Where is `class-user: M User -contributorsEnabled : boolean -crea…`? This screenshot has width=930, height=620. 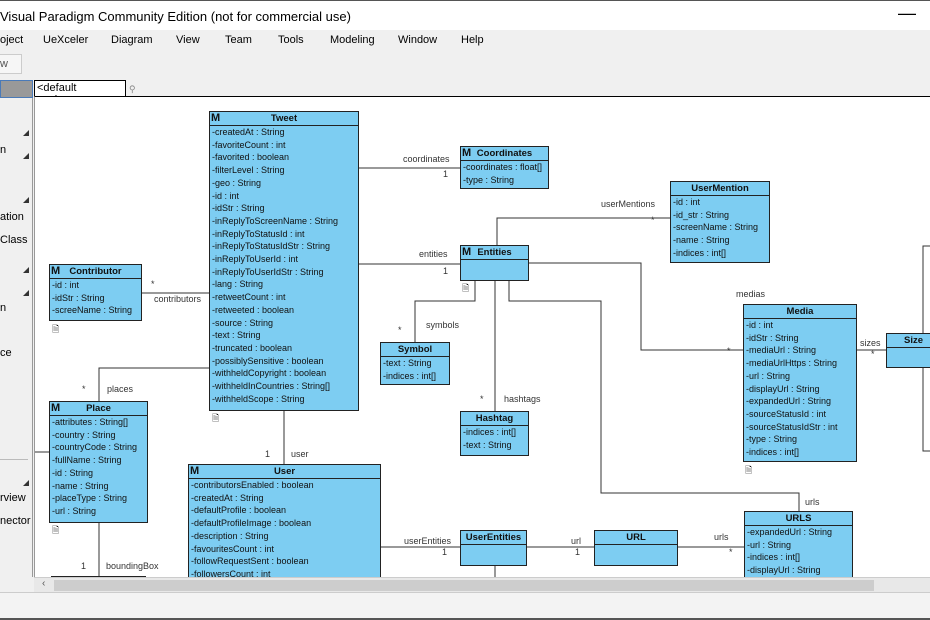 class-user: M User -contributorsEnabled : boolean -crea… is located at coordinates (284, 520).